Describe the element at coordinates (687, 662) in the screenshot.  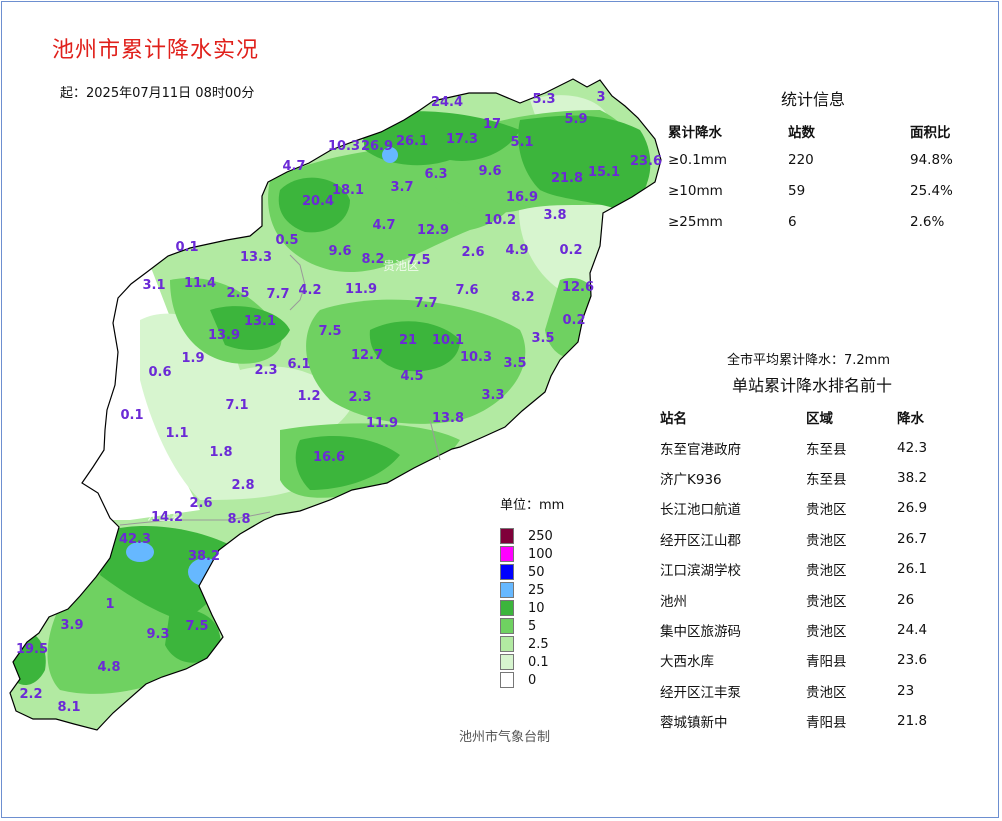
I see `ranking-cell: 大西水库` at that location.